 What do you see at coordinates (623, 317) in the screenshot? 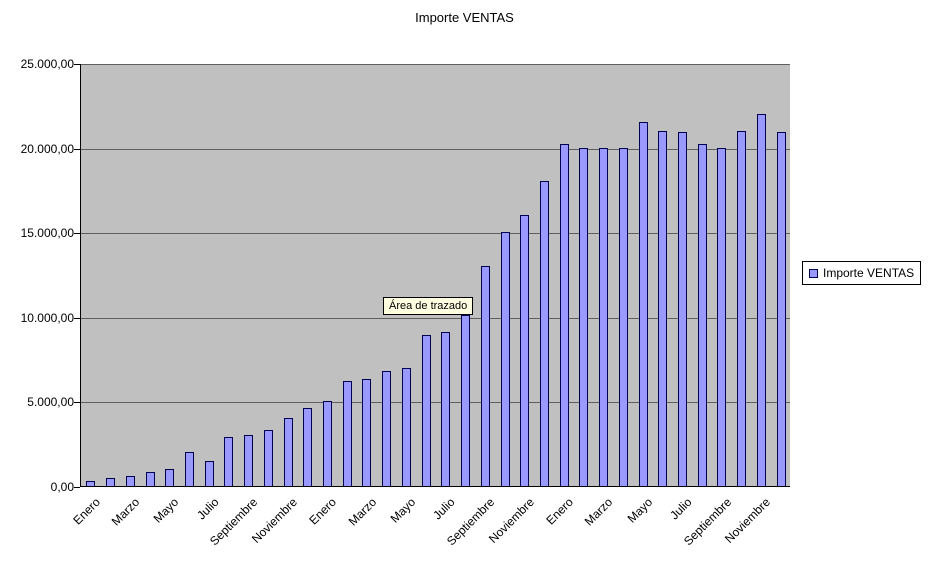
I see `bar-abril-y3` at bounding box center [623, 317].